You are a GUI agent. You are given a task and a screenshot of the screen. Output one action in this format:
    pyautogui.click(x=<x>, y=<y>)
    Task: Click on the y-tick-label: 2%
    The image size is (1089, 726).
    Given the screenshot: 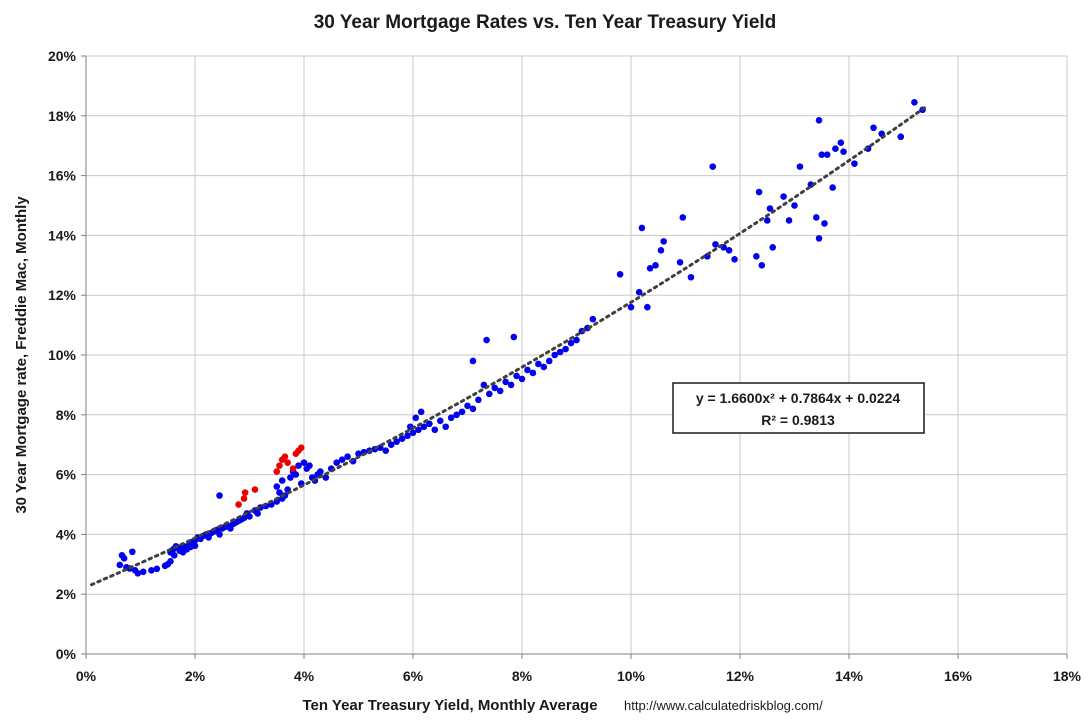 What is the action you would take?
    pyautogui.click(x=66, y=594)
    